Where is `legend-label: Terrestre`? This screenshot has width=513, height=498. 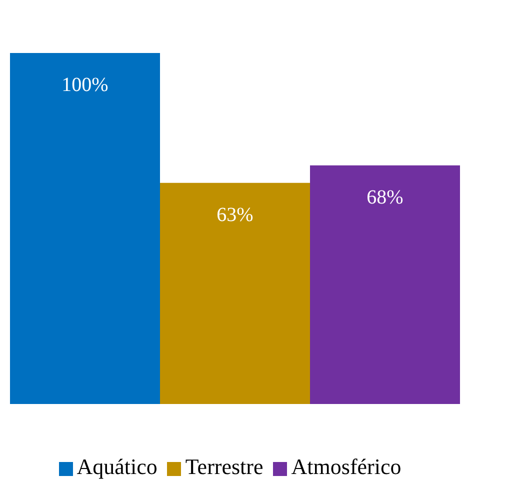
legend-label: Terrestre is located at coordinates (224, 466).